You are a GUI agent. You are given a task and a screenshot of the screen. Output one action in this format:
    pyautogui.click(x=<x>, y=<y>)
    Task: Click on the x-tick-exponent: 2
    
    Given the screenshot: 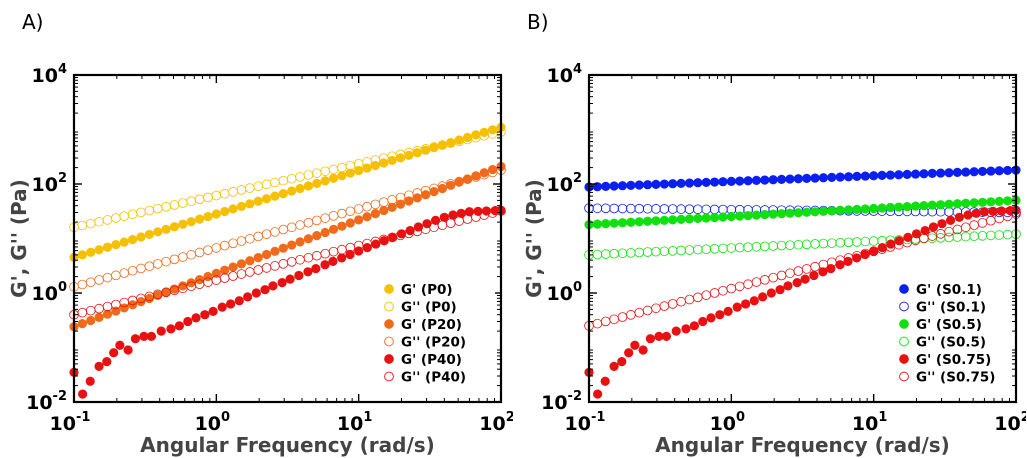 What is the action you would take?
    pyautogui.click(x=509, y=417)
    